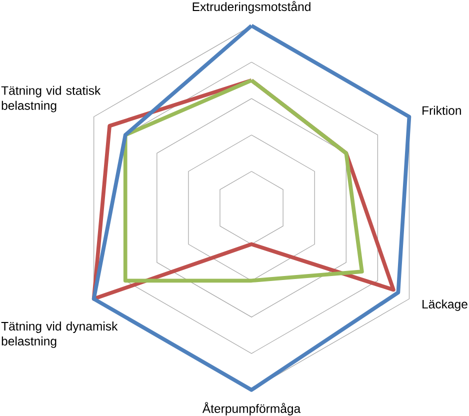  Describe the element at coordinates (51, 99) in the screenshot. I see `spoke-label: Tätning vid statisk belastning` at that location.